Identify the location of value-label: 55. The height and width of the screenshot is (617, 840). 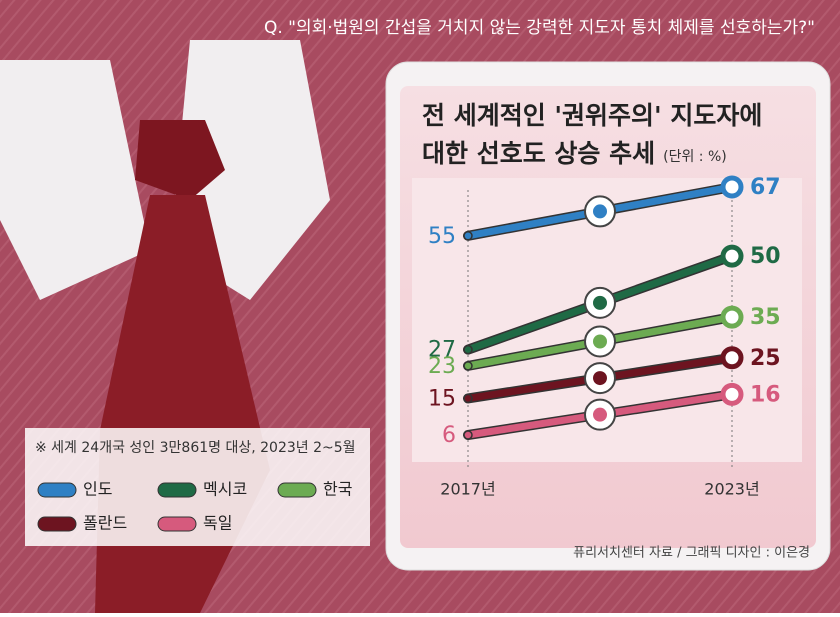
(442, 236).